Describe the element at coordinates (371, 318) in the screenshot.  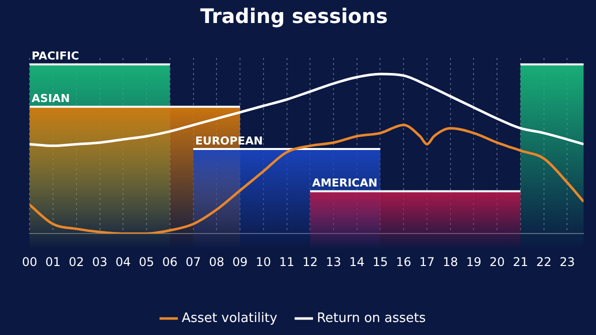
I see `legend-label: Return on assets` at that location.